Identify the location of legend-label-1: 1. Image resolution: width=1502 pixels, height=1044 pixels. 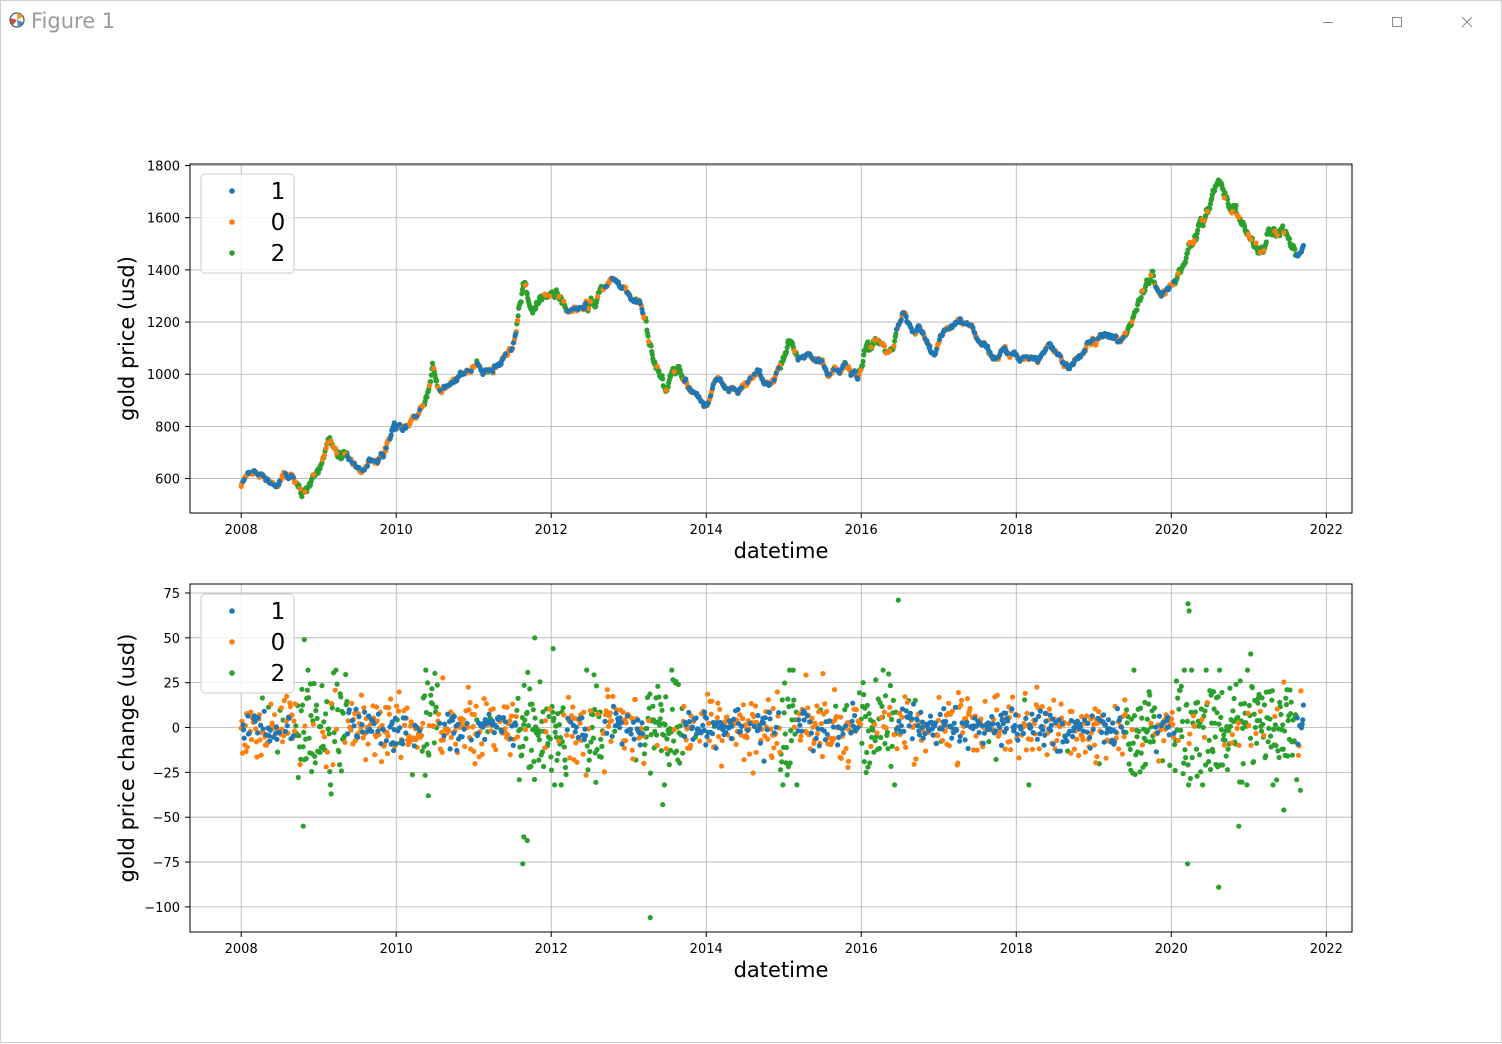
(278, 612).